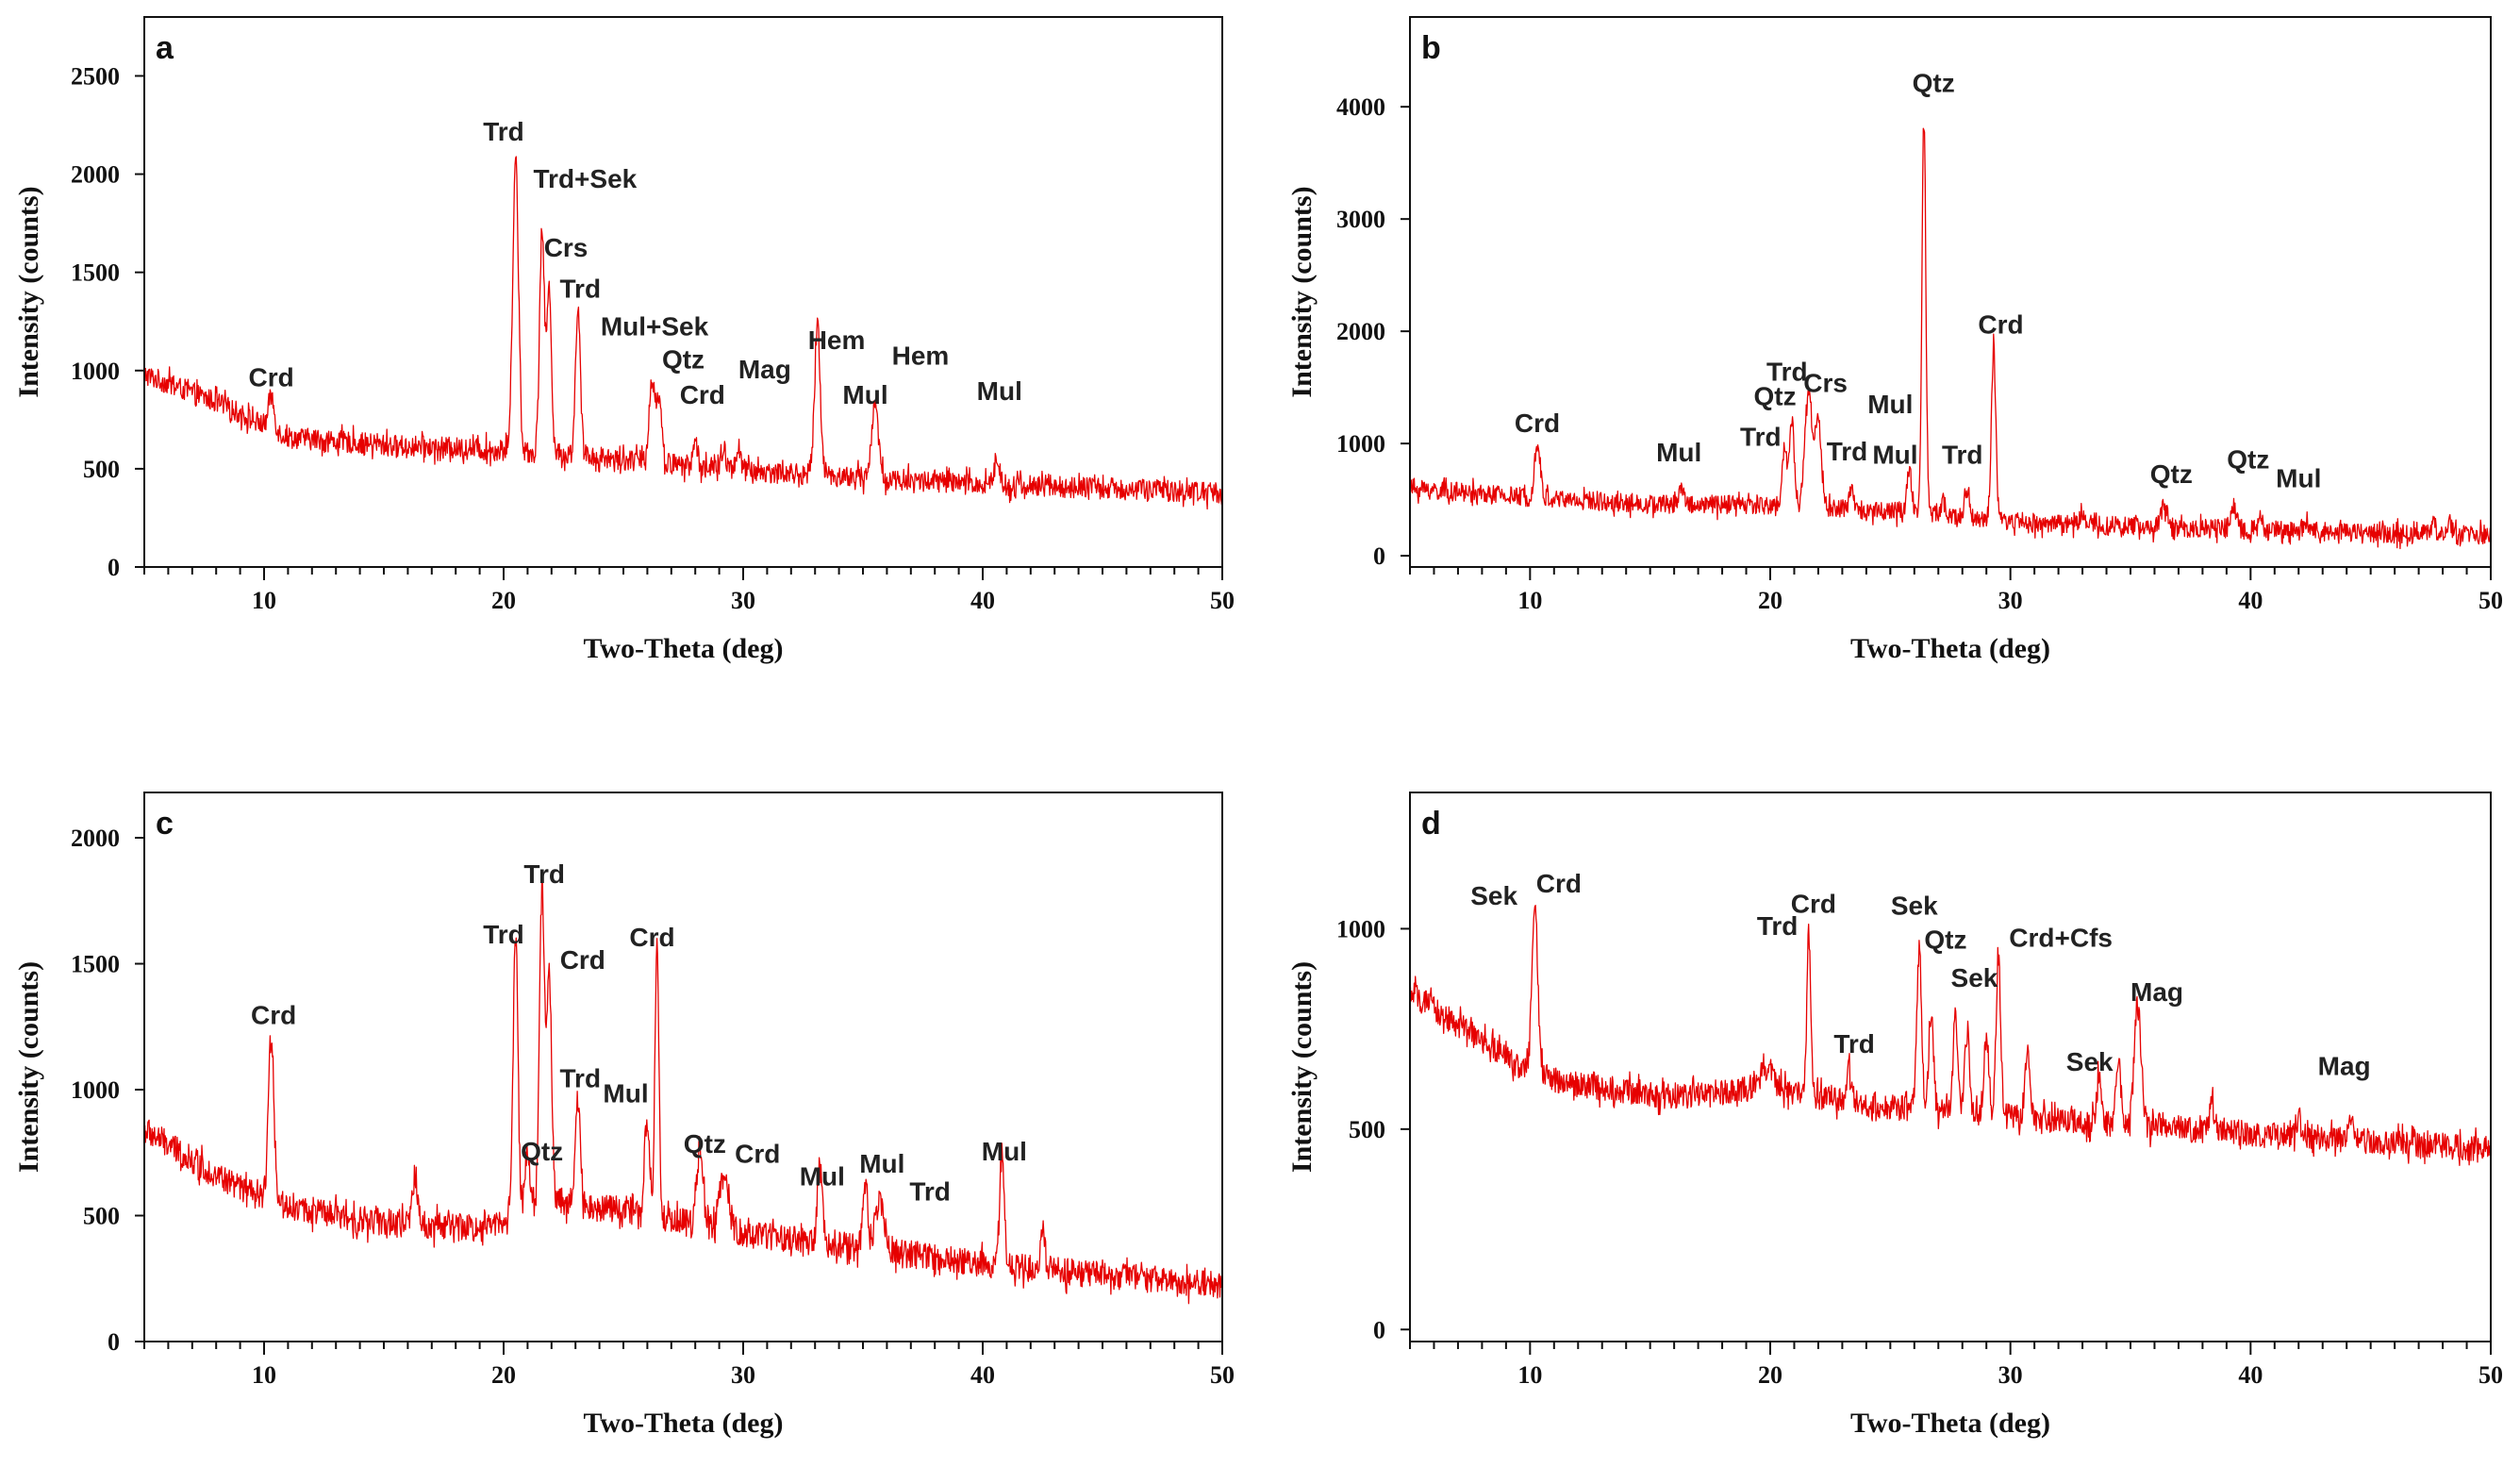 This screenshot has height=1467, width=2520. I want to click on y-tick-label: 4000, so click(1360, 107).